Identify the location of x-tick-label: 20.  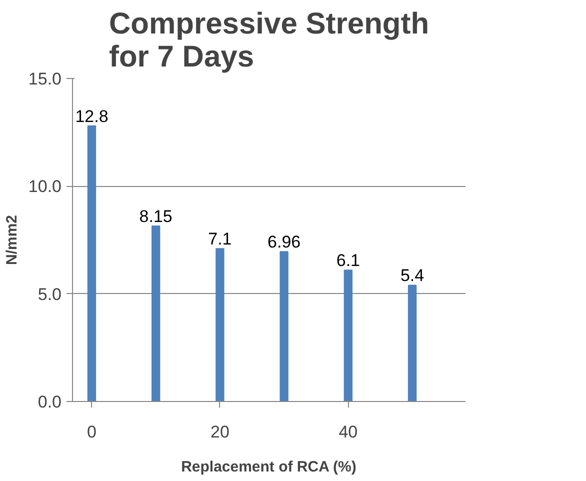
(220, 432).